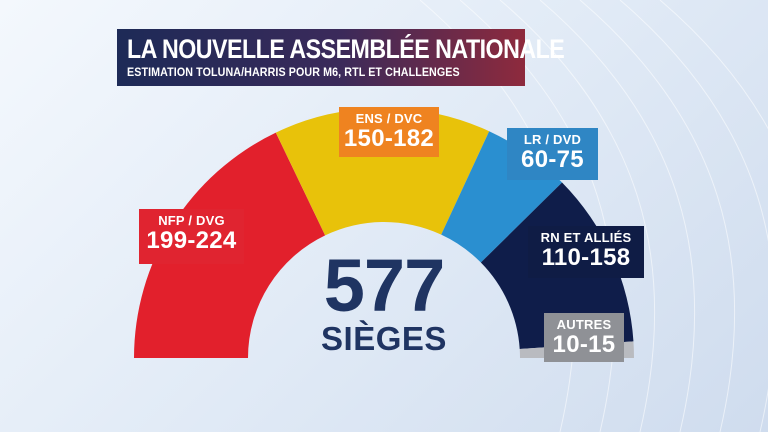 Image resolution: width=768 pixels, height=432 pixels. Describe the element at coordinates (584, 324) in the screenshot. I see `label-autres-name: AUTRES` at that location.